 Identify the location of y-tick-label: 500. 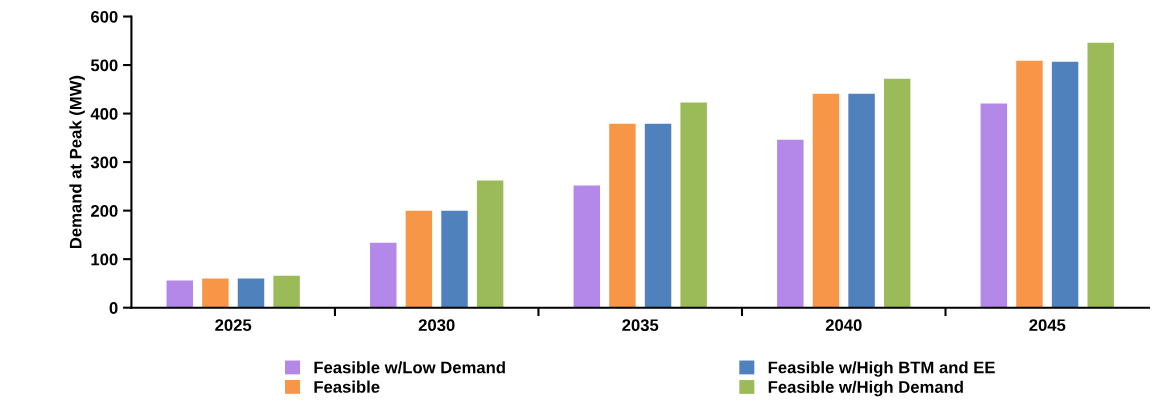
(104, 65).